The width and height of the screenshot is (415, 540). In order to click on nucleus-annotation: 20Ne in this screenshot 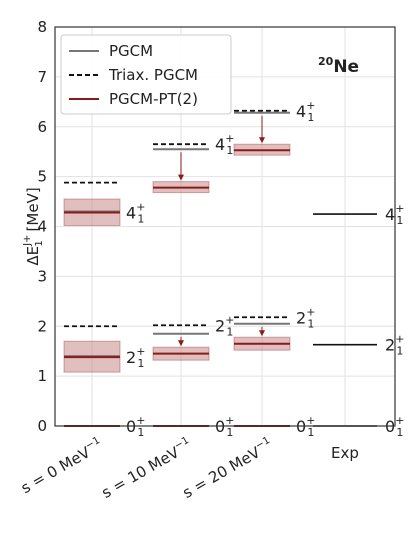, I will do `click(338, 66)`.